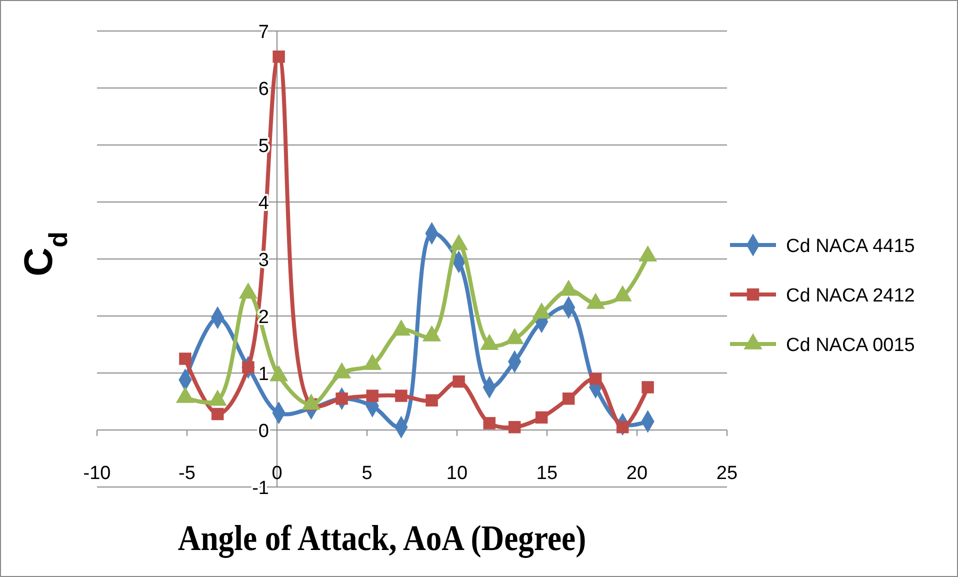 The image size is (958, 577). Describe the element at coordinates (187, 473) in the screenshot. I see `x-tick-label: -5` at that location.